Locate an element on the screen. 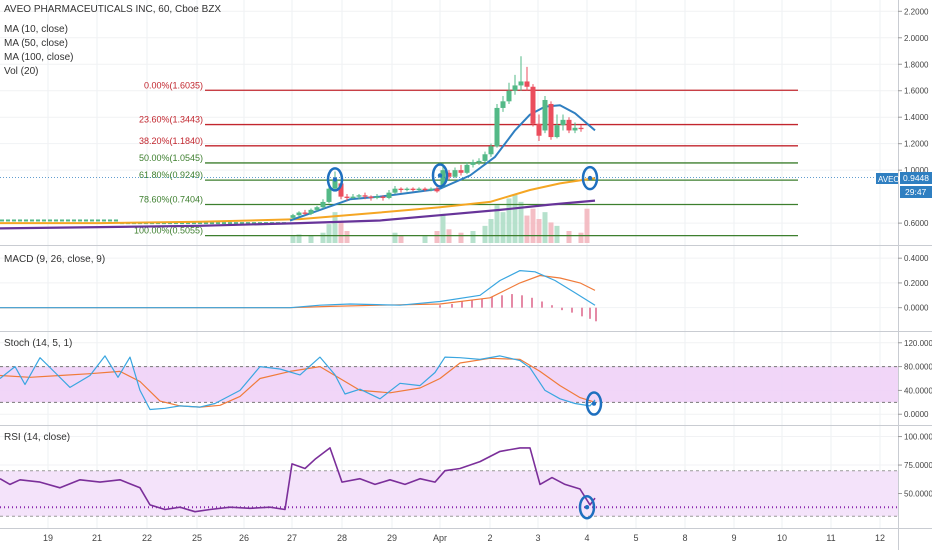  y-tick-label: 1.6000 is located at coordinates (916, 91).